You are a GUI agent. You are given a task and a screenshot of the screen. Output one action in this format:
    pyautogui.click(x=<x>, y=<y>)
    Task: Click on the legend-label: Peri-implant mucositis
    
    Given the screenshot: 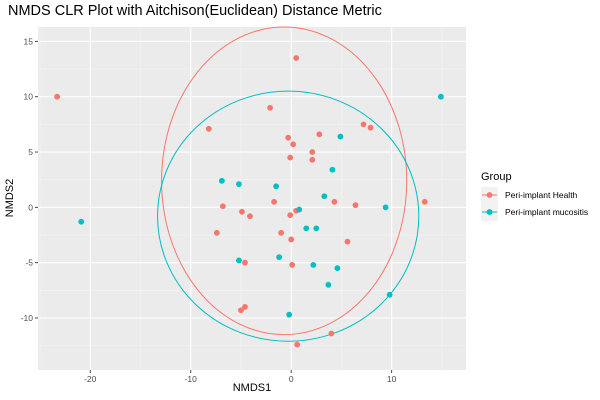 What is the action you would take?
    pyautogui.click(x=546, y=212)
    